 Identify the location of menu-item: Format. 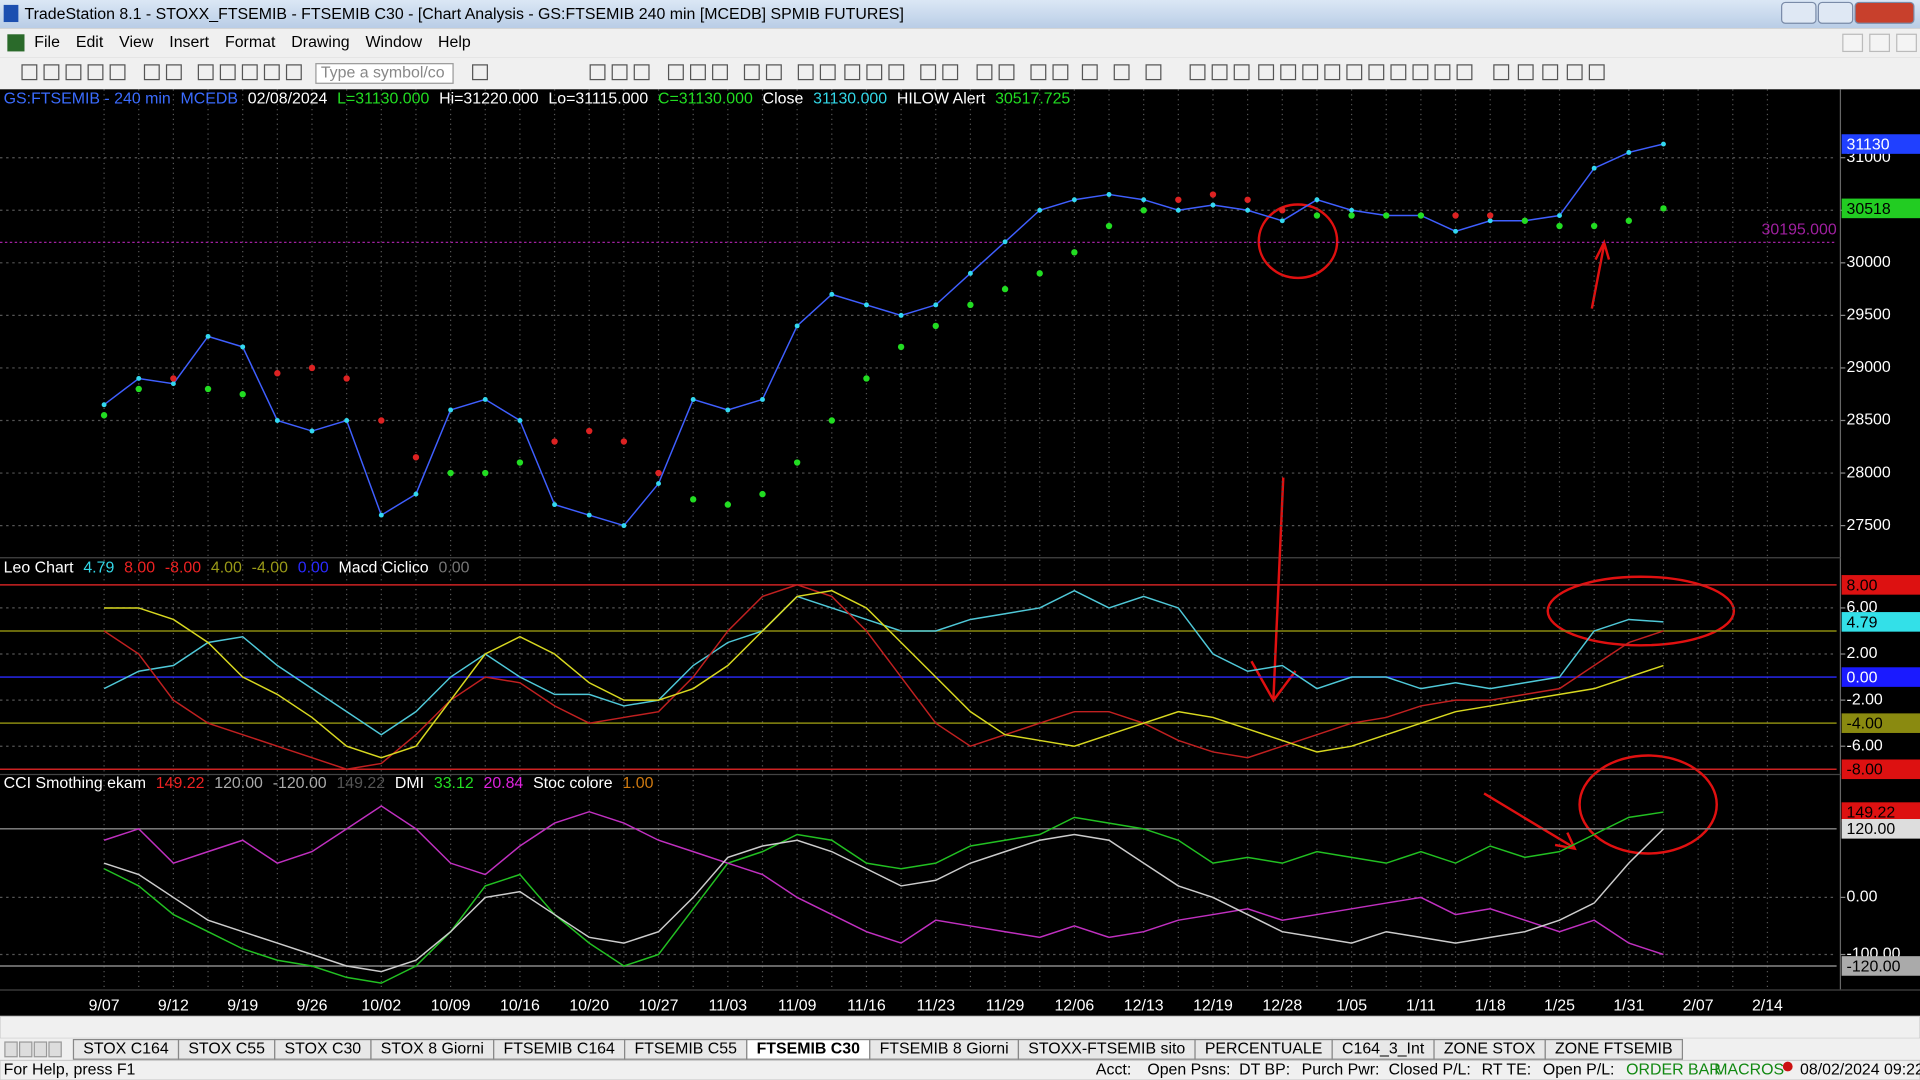
(250, 42).